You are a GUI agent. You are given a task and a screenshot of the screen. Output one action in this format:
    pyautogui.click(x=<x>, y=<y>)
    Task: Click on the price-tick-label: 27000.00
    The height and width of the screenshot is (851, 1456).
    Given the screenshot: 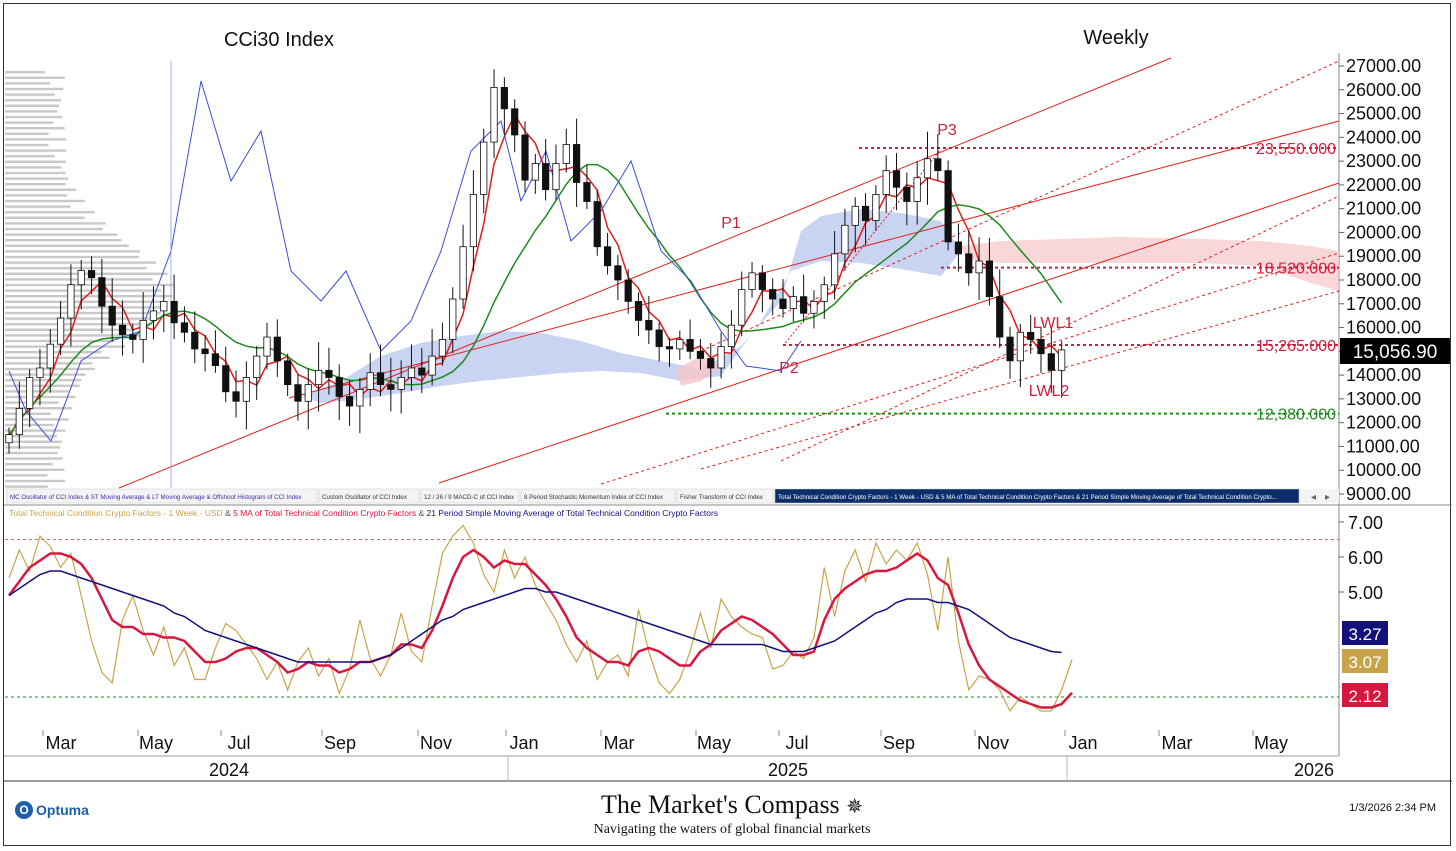 What is the action you would take?
    pyautogui.click(x=1383, y=66)
    